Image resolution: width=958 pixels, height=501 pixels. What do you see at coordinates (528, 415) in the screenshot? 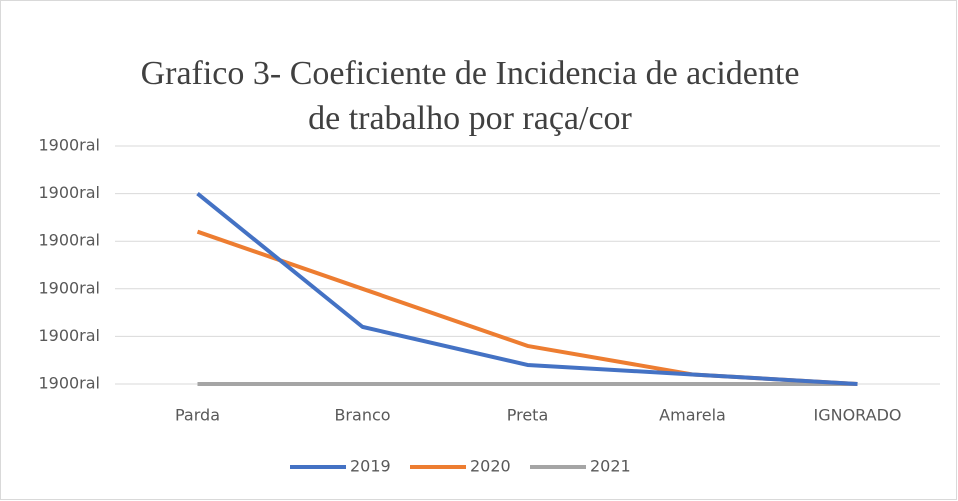
I see `x-tick-label: Preta` at bounding box center [528, 415].